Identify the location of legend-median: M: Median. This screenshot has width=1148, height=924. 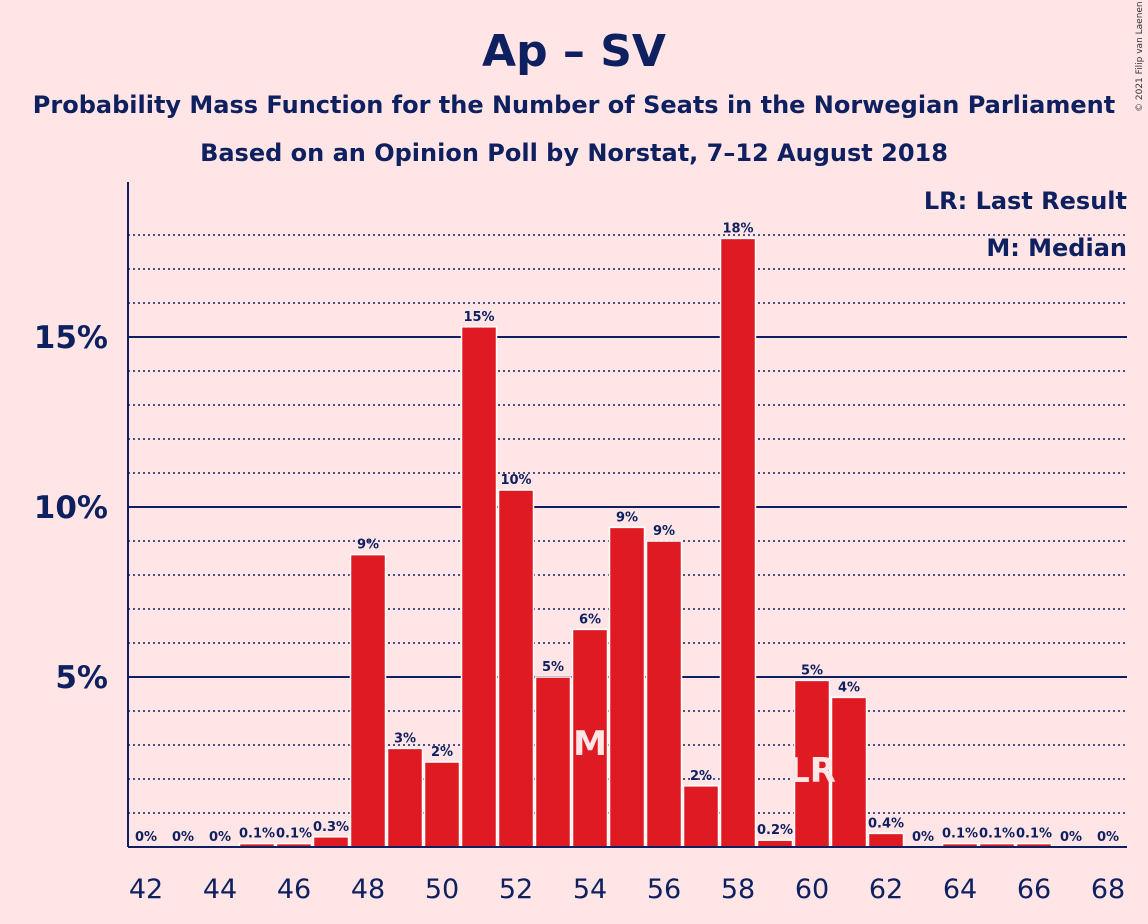
(1056, 248).